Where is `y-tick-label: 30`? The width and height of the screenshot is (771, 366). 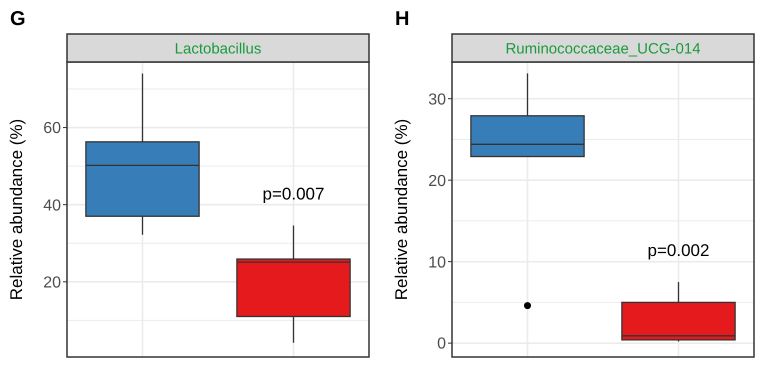
y-tick-label: 30 is located at coordinates (437, 99).